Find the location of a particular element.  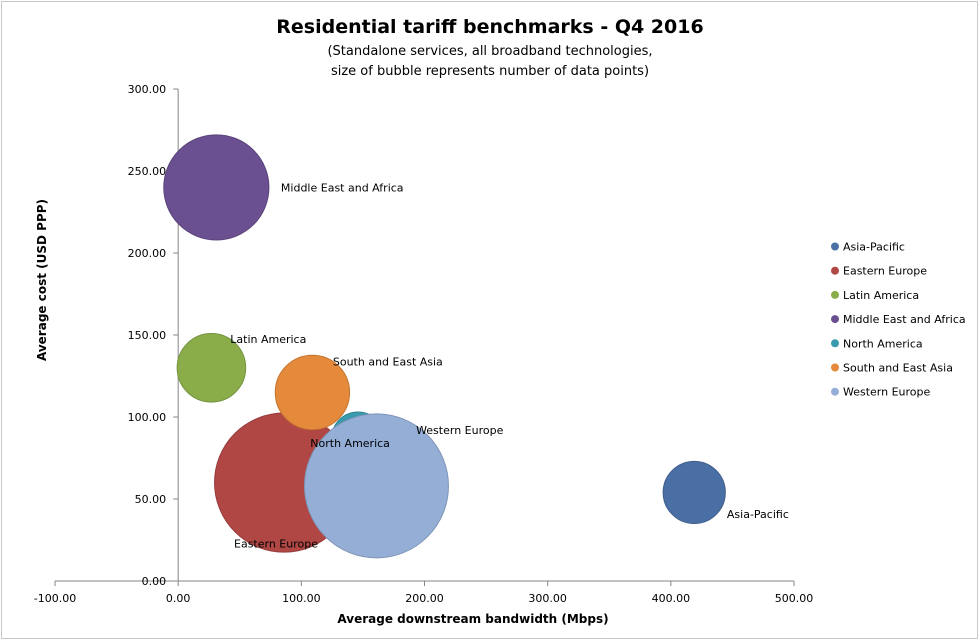

legend-label: Asia-Pacific is located at coordinates (874, 247).